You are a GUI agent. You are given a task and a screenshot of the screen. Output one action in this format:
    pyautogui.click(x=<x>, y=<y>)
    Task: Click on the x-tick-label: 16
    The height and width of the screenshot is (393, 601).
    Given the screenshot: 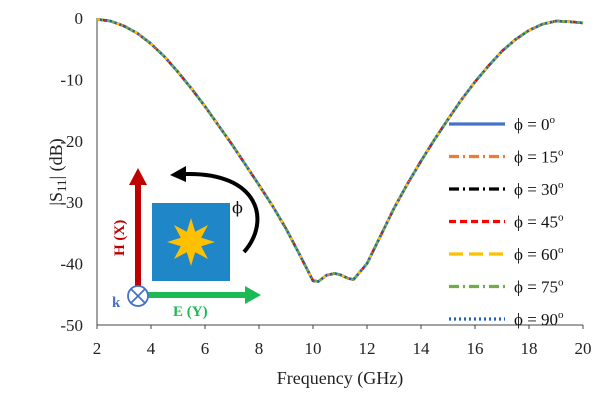 What is the action you would take?
    pyautogui.click(x=475, y=348)
    